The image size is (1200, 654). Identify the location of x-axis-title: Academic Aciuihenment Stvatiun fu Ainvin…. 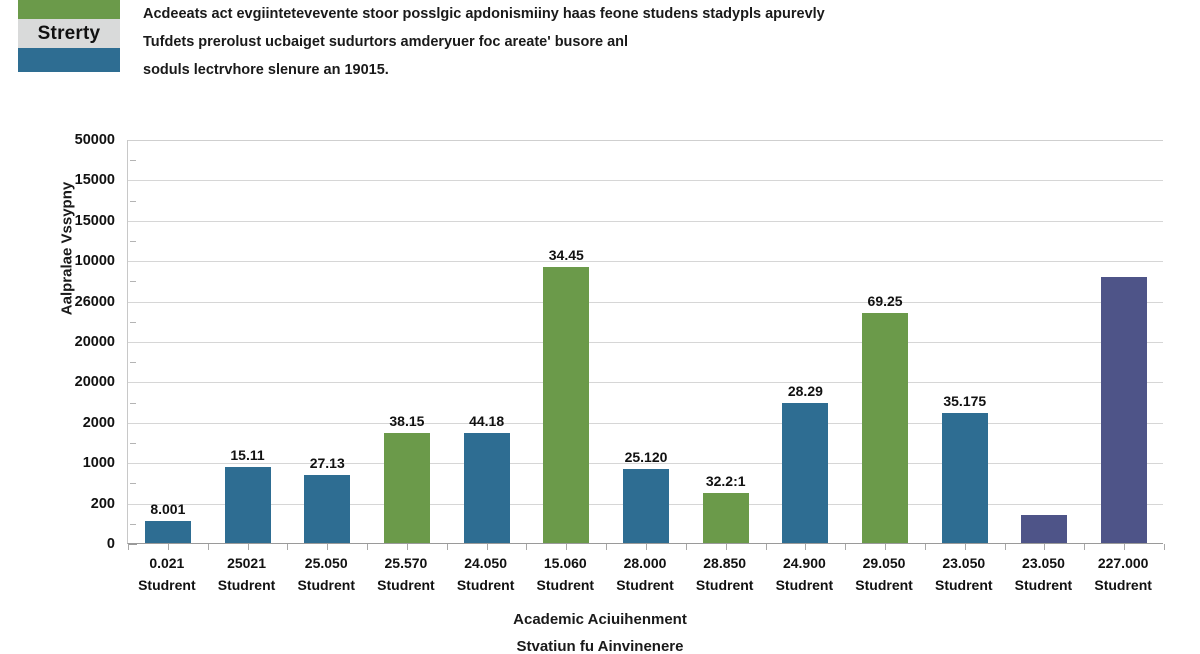
(600, 630).